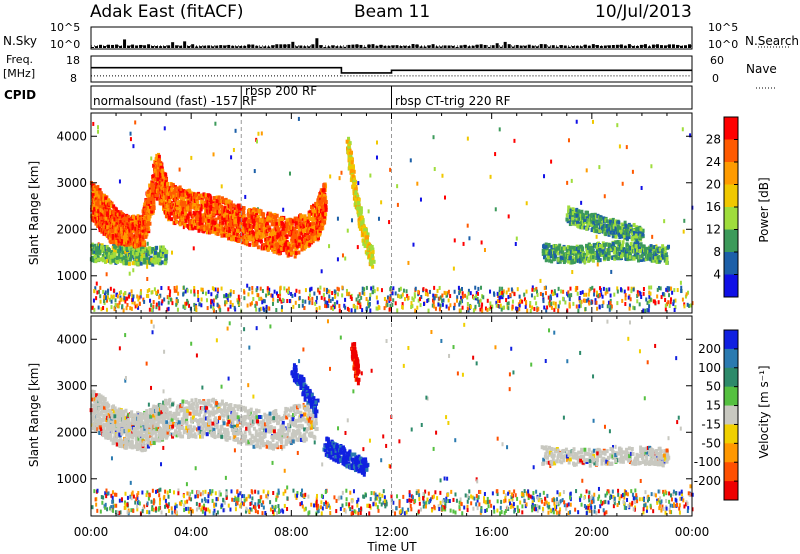  I want to click on nsearch-tick-high: 10^5, so click(723, 27).